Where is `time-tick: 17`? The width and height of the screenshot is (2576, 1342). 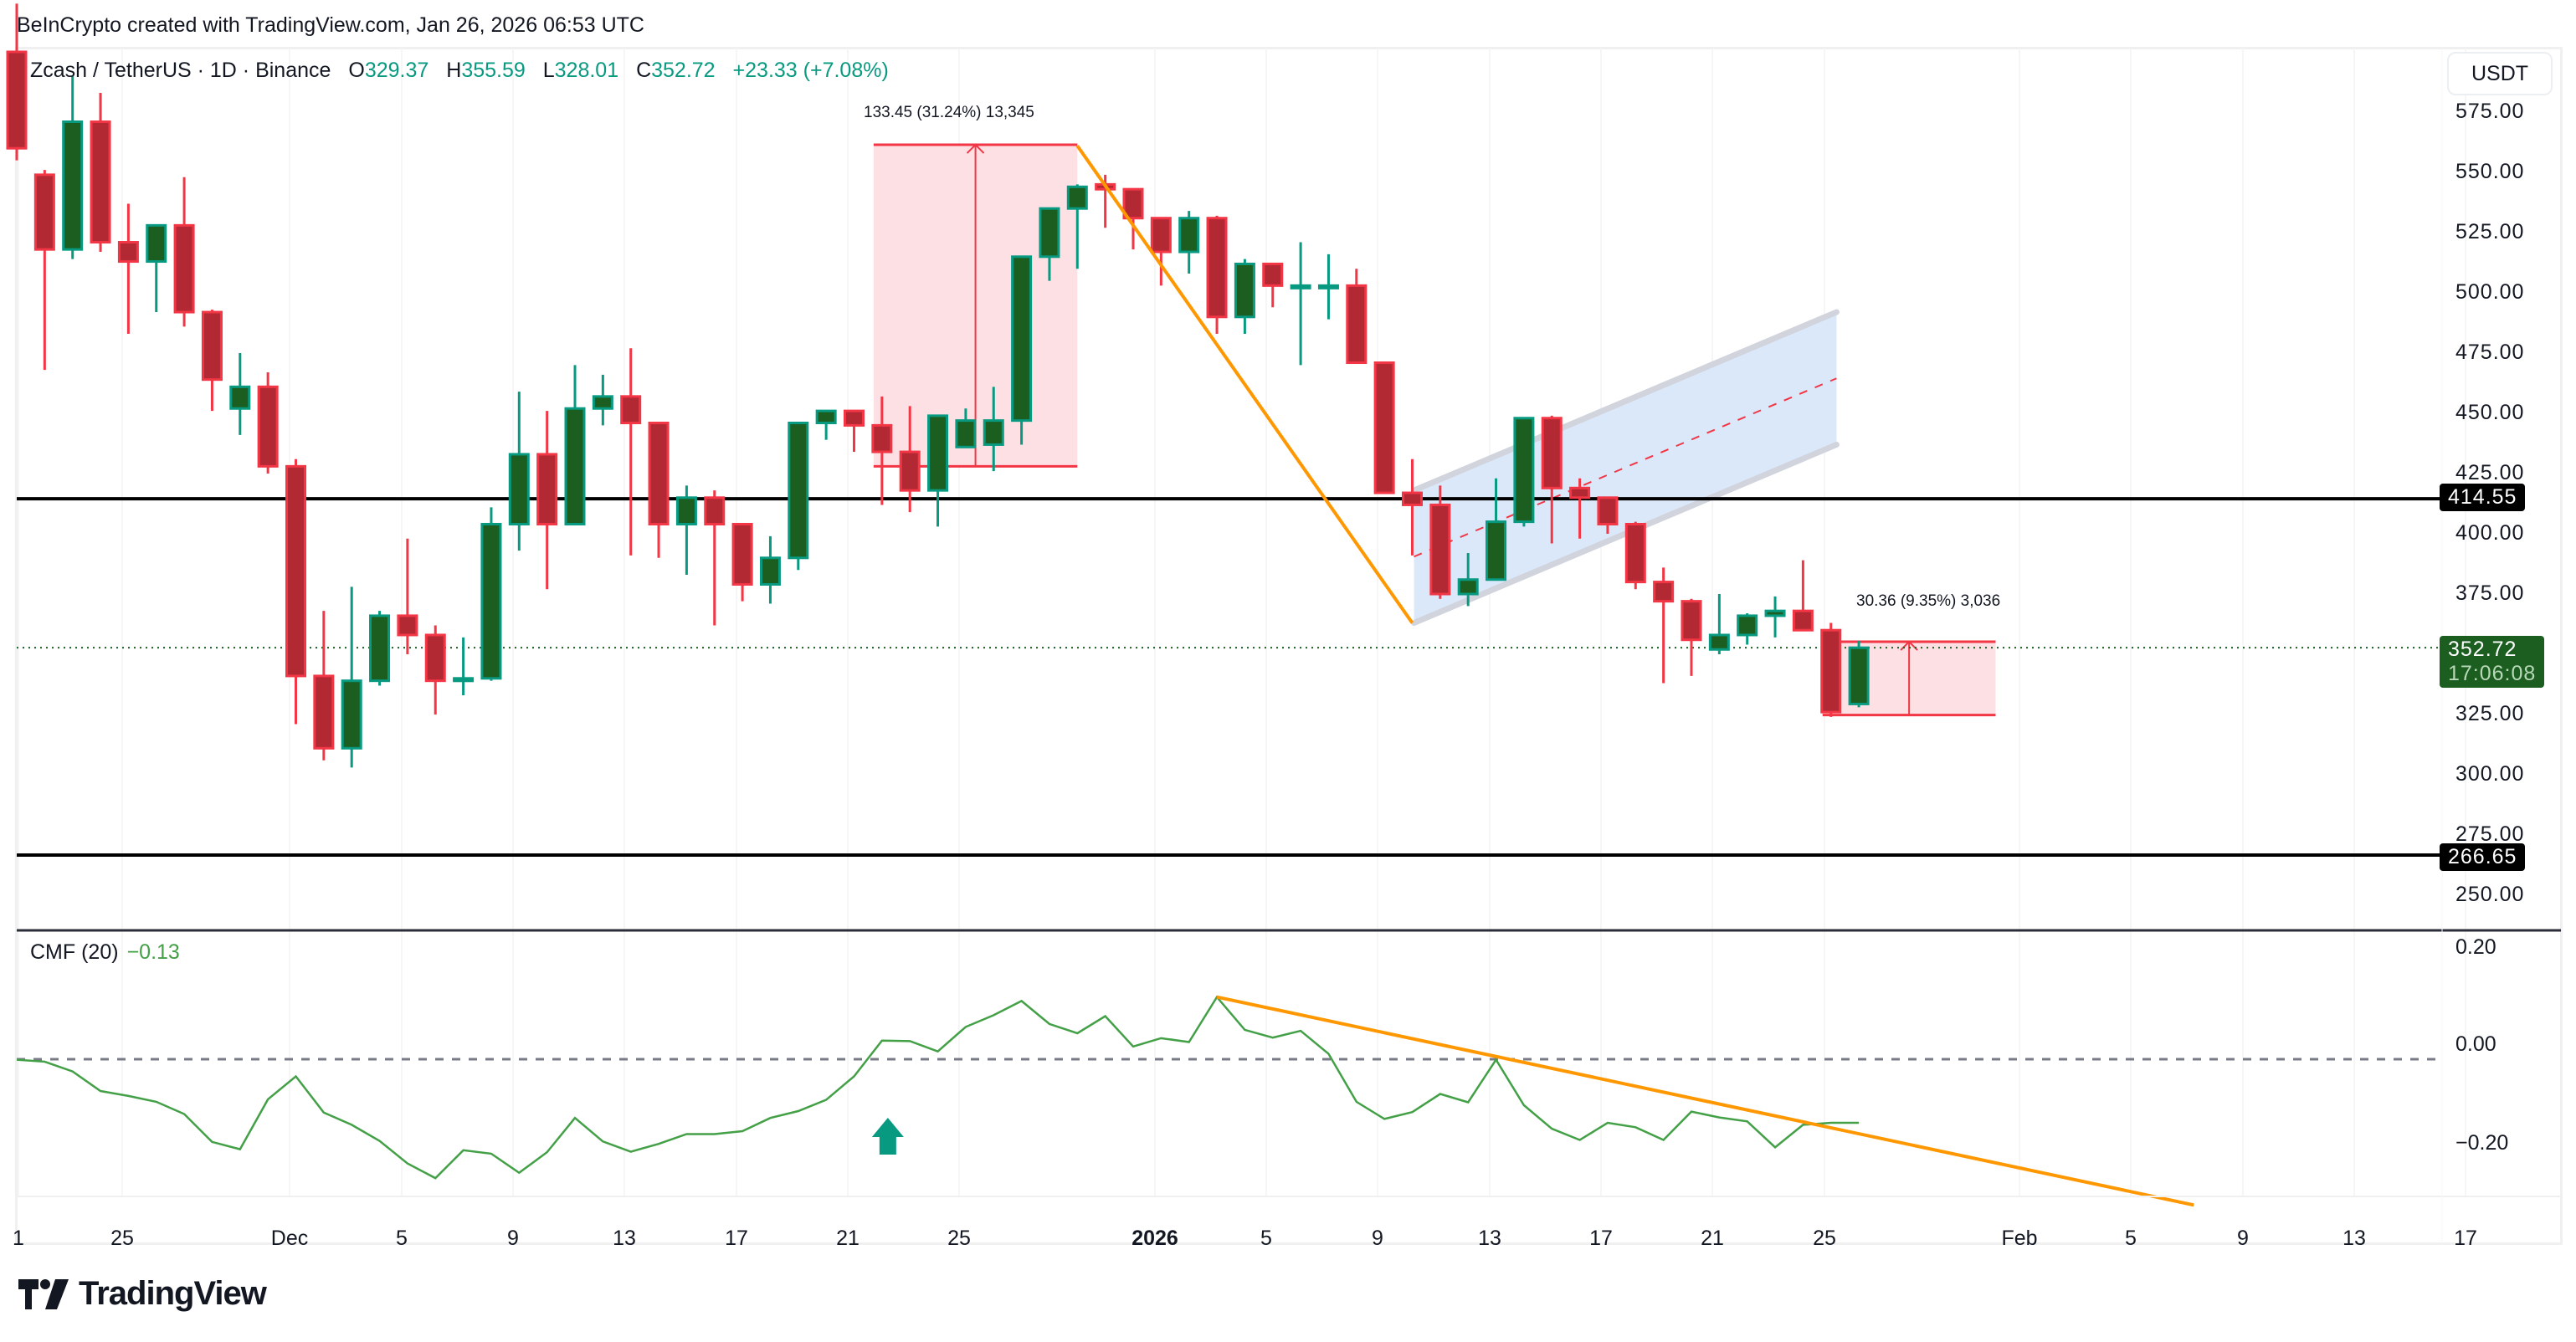
time-tick: 17 is located at coordinates (2465, 1238).